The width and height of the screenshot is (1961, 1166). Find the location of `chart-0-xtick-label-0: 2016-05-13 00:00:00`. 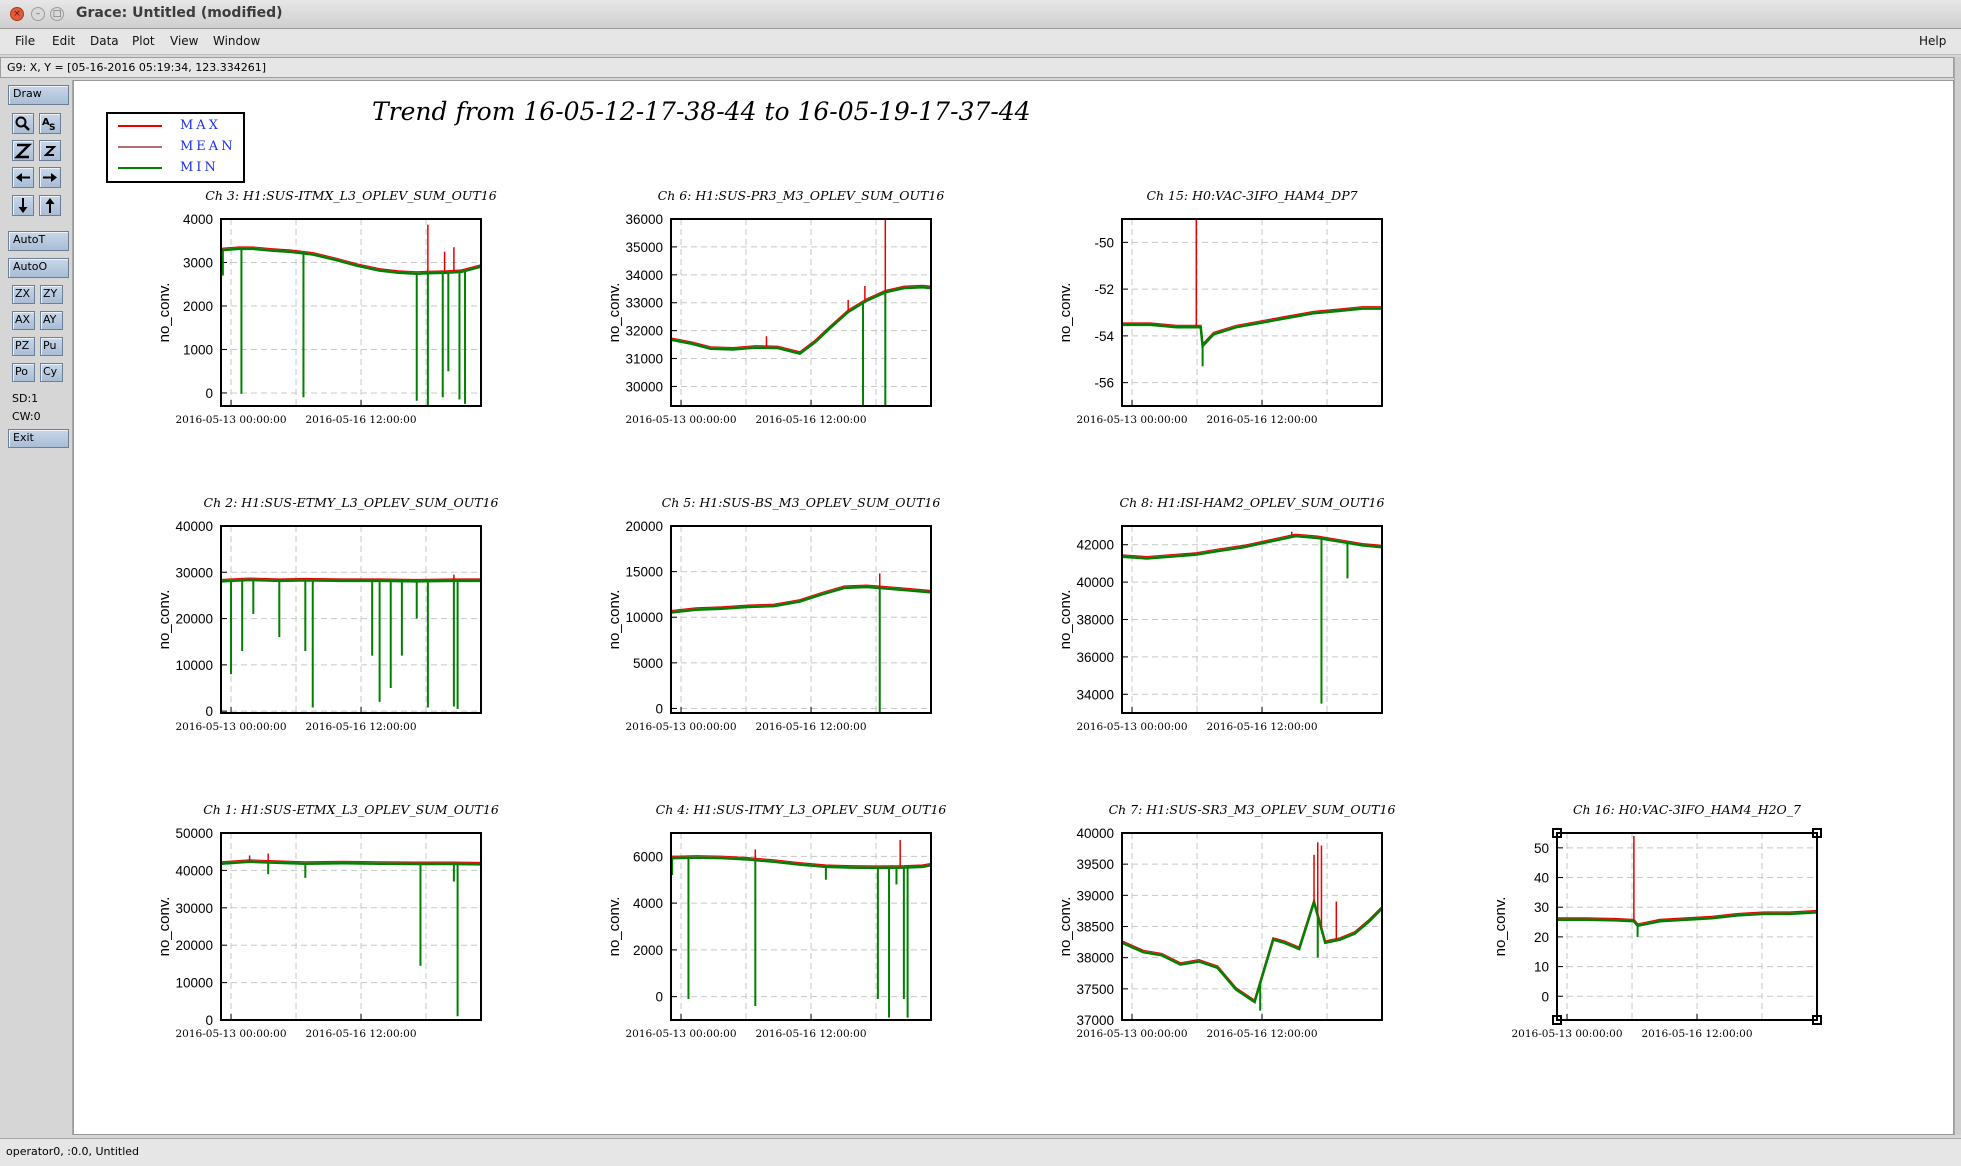

chart-0-xtick-label-0: 2016-05-13 00:00:00 is located at coordinates (231, 420).